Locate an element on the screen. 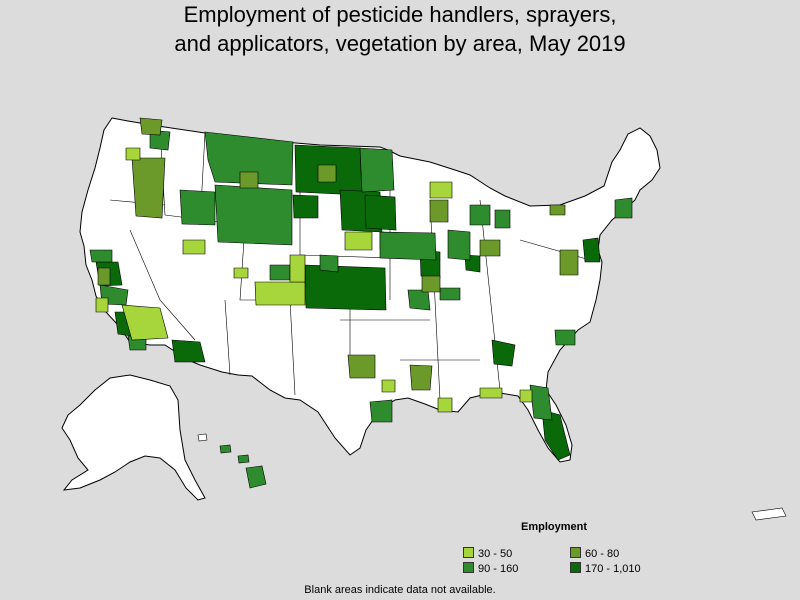 The height and width of the screenshot is (600, 800). area-missouri is located at coordinates (329, 263).